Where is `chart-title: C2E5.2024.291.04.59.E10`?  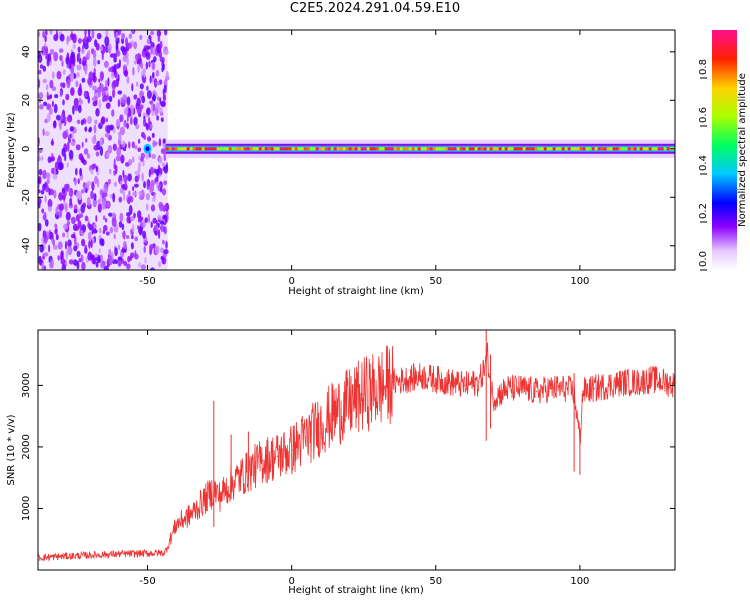
chart-title: C2E5.2024.291.04.59.E10 is located at coordinates (375, 8).